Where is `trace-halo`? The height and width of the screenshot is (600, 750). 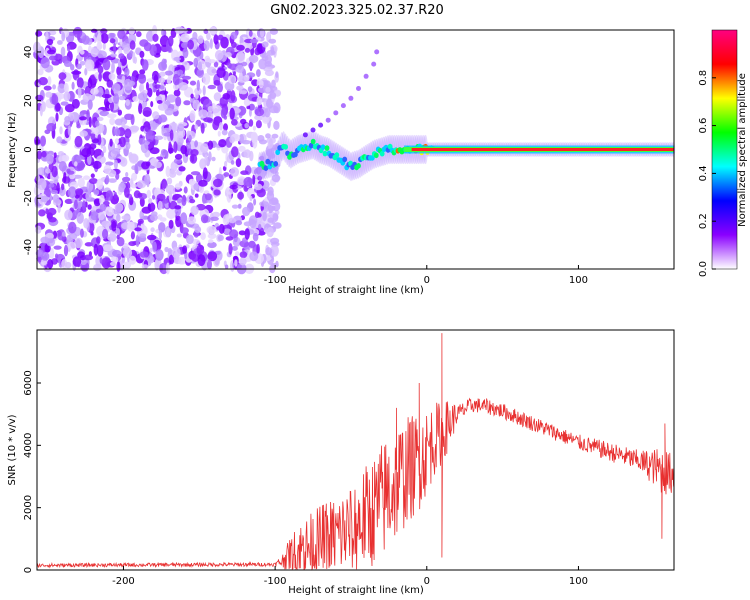 trace-halo is located at coordinates (378, 153).